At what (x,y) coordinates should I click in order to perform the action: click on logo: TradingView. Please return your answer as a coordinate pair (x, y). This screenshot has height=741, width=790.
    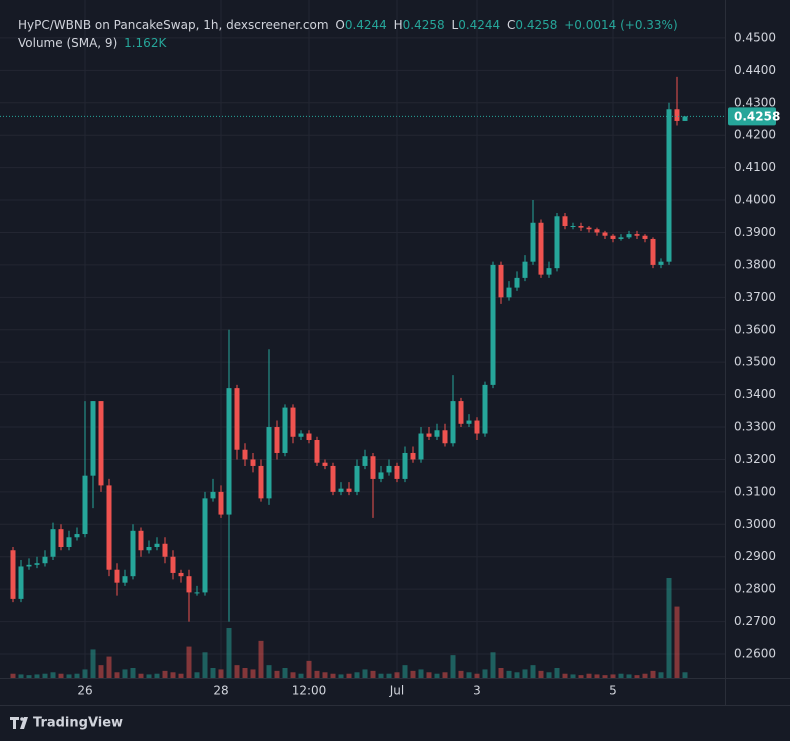
    Looking at the image, I should click on (66, 723).